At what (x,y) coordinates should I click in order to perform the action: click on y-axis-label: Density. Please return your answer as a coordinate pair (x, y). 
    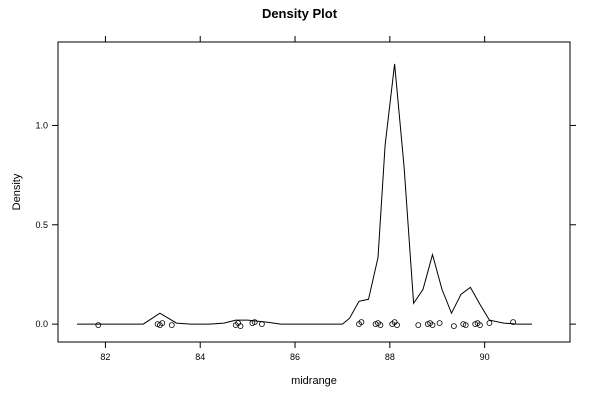
    Looking at the image, I should click on (17, 191).